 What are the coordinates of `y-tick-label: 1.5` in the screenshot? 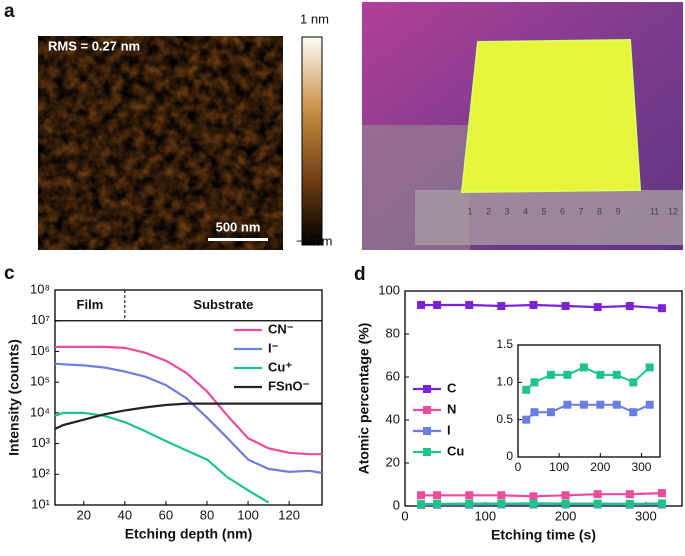 It's located at (504, 344).